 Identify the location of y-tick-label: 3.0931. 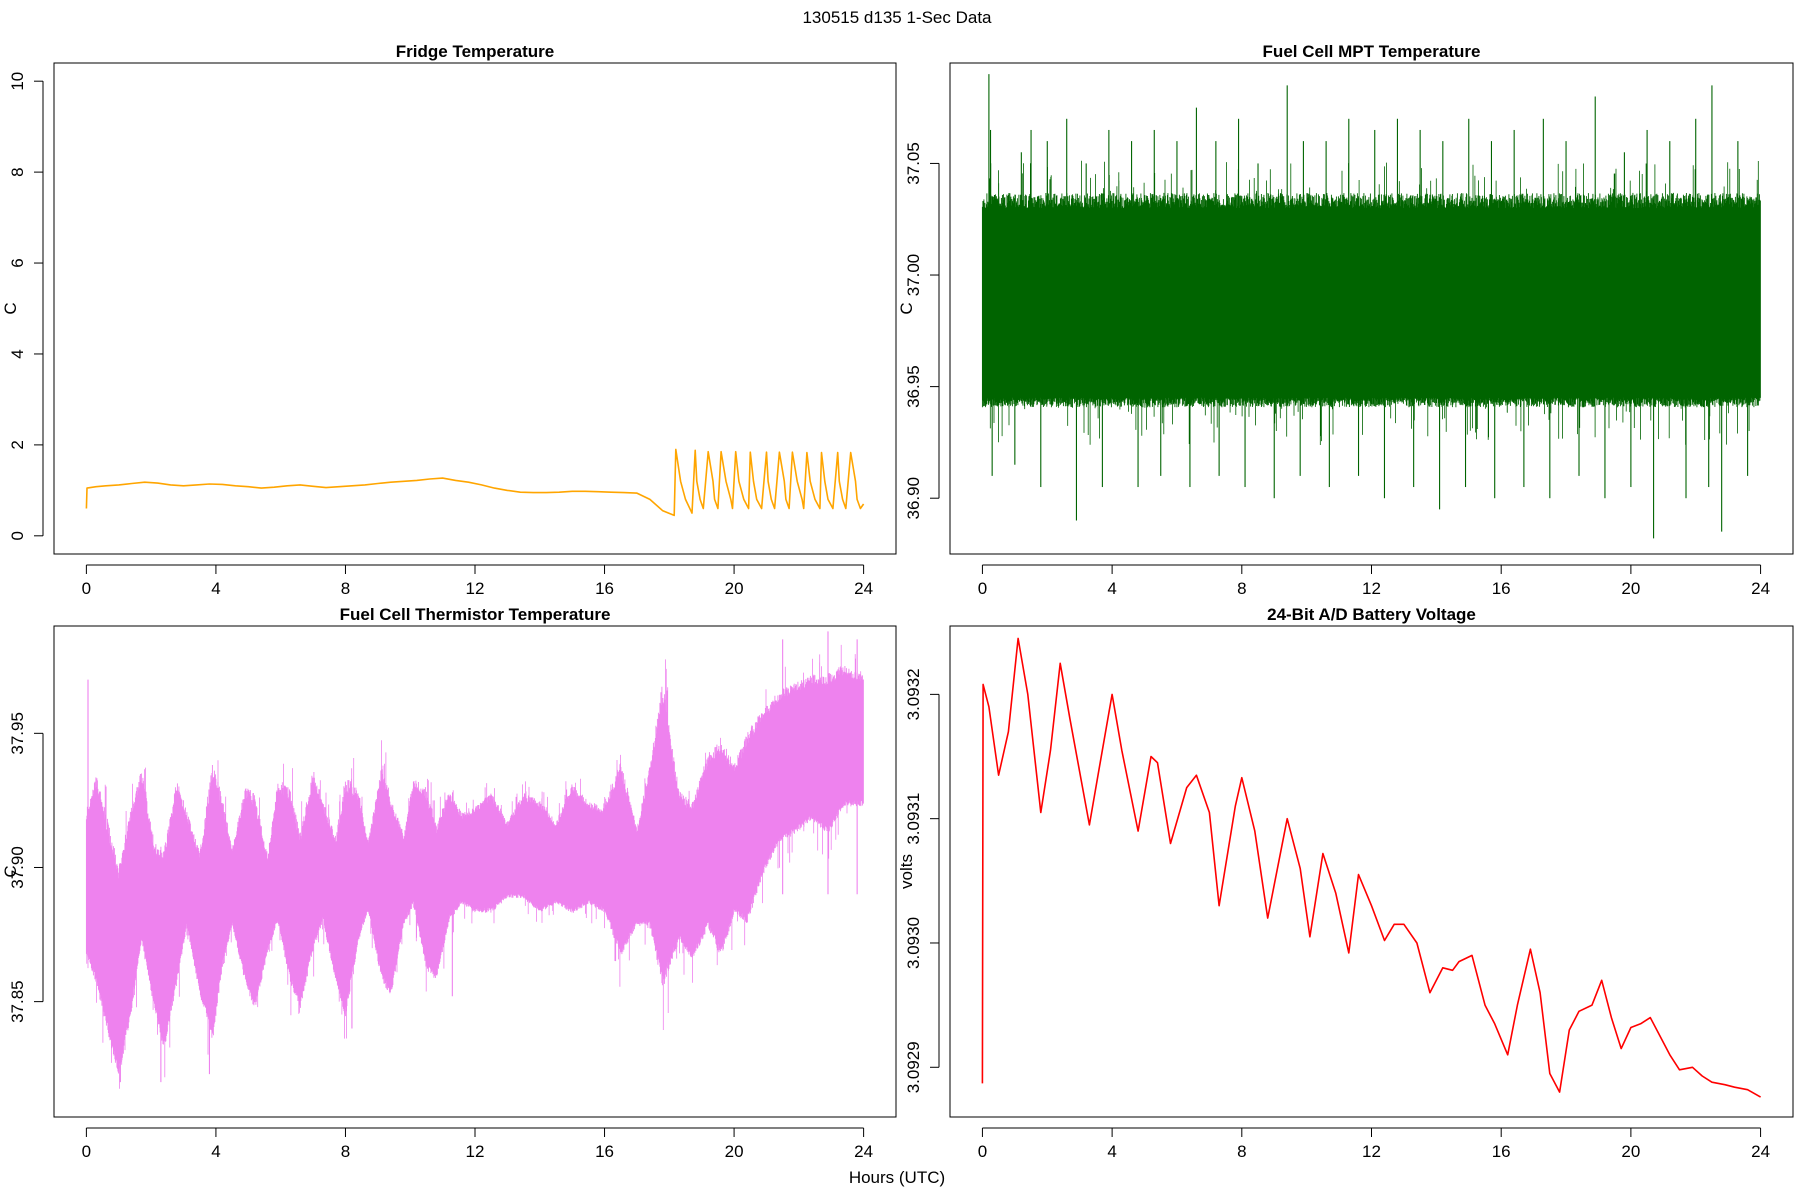
(913, 819).